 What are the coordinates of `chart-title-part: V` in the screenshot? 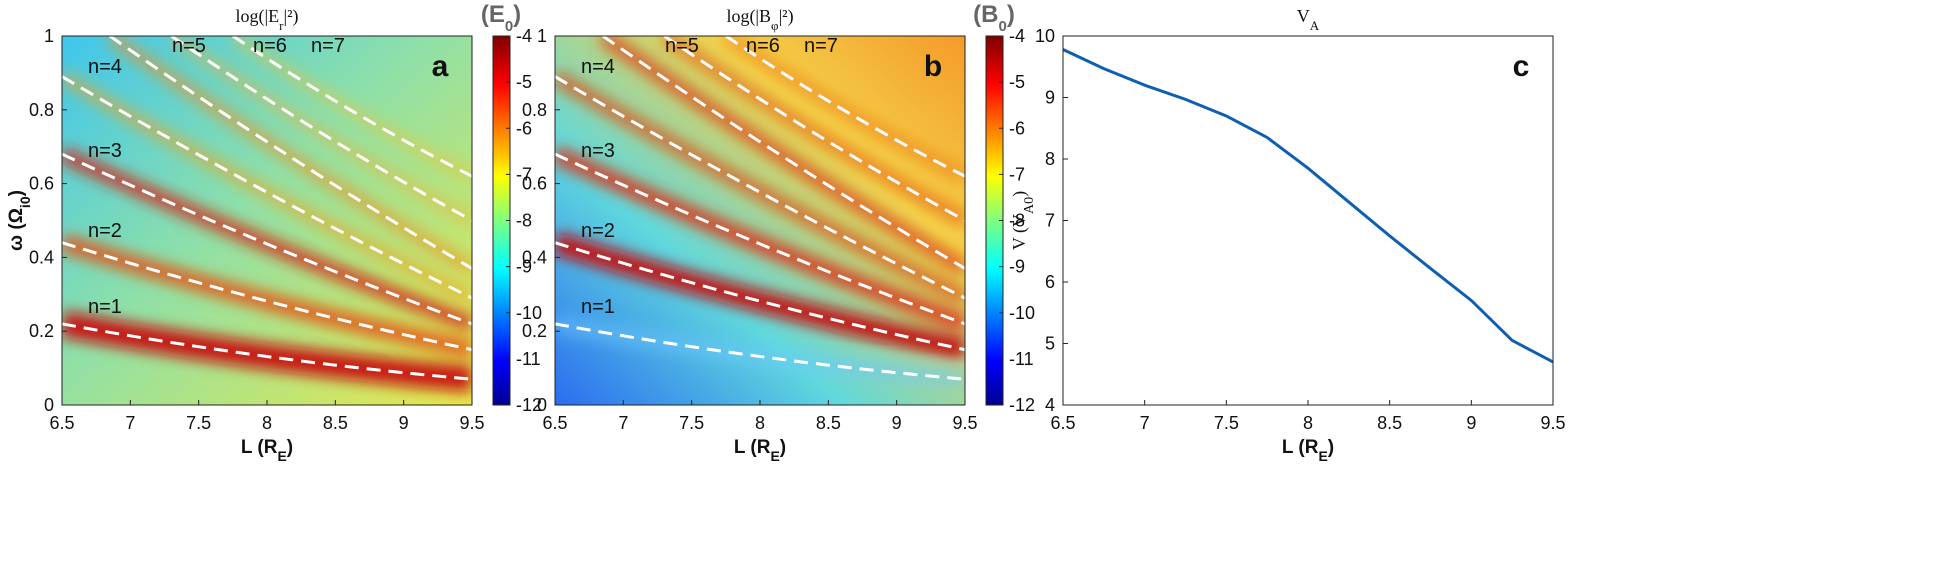 It's located at (1303, 16).